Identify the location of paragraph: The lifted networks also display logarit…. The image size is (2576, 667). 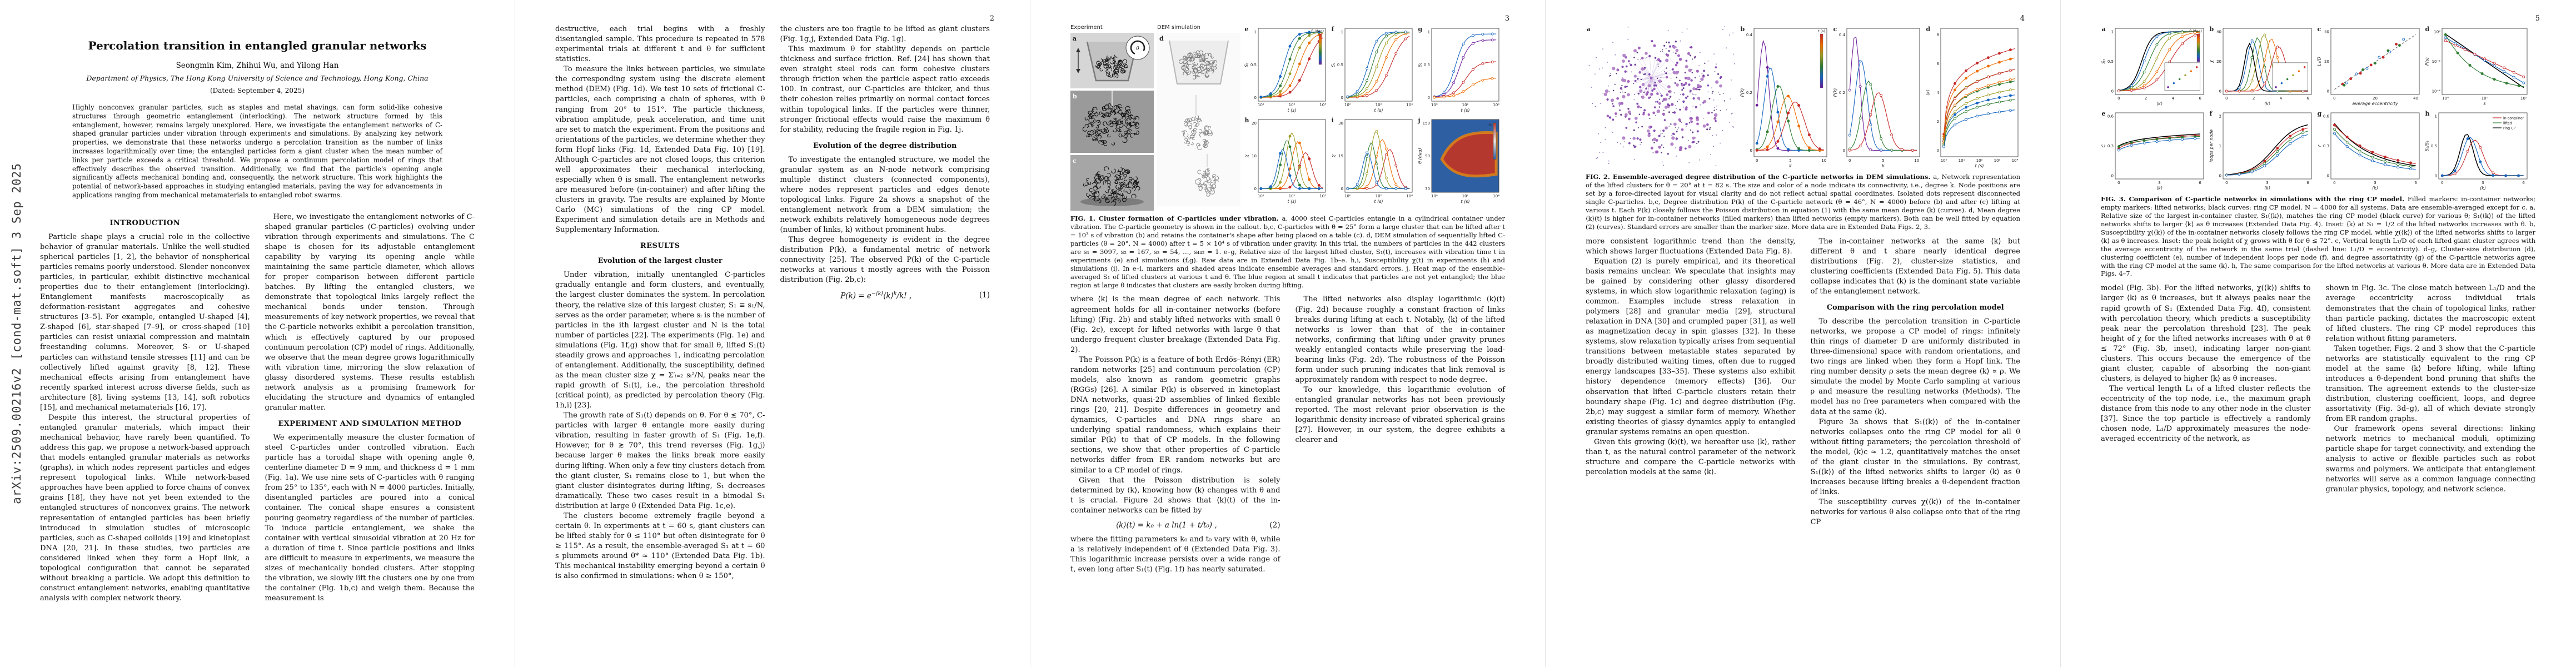
(1400, 339).